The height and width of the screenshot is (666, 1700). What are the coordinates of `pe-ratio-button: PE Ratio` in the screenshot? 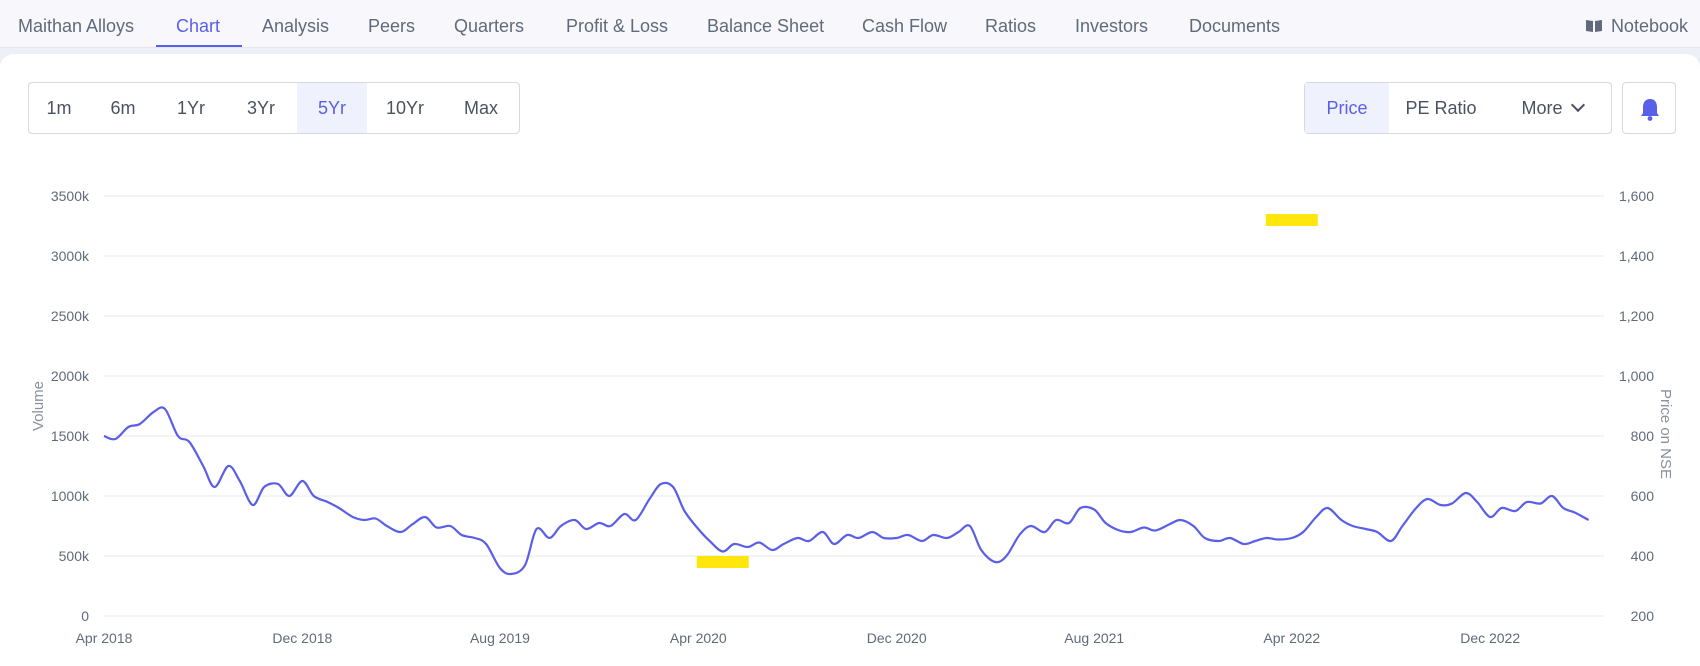 It's located at (1441, 108).